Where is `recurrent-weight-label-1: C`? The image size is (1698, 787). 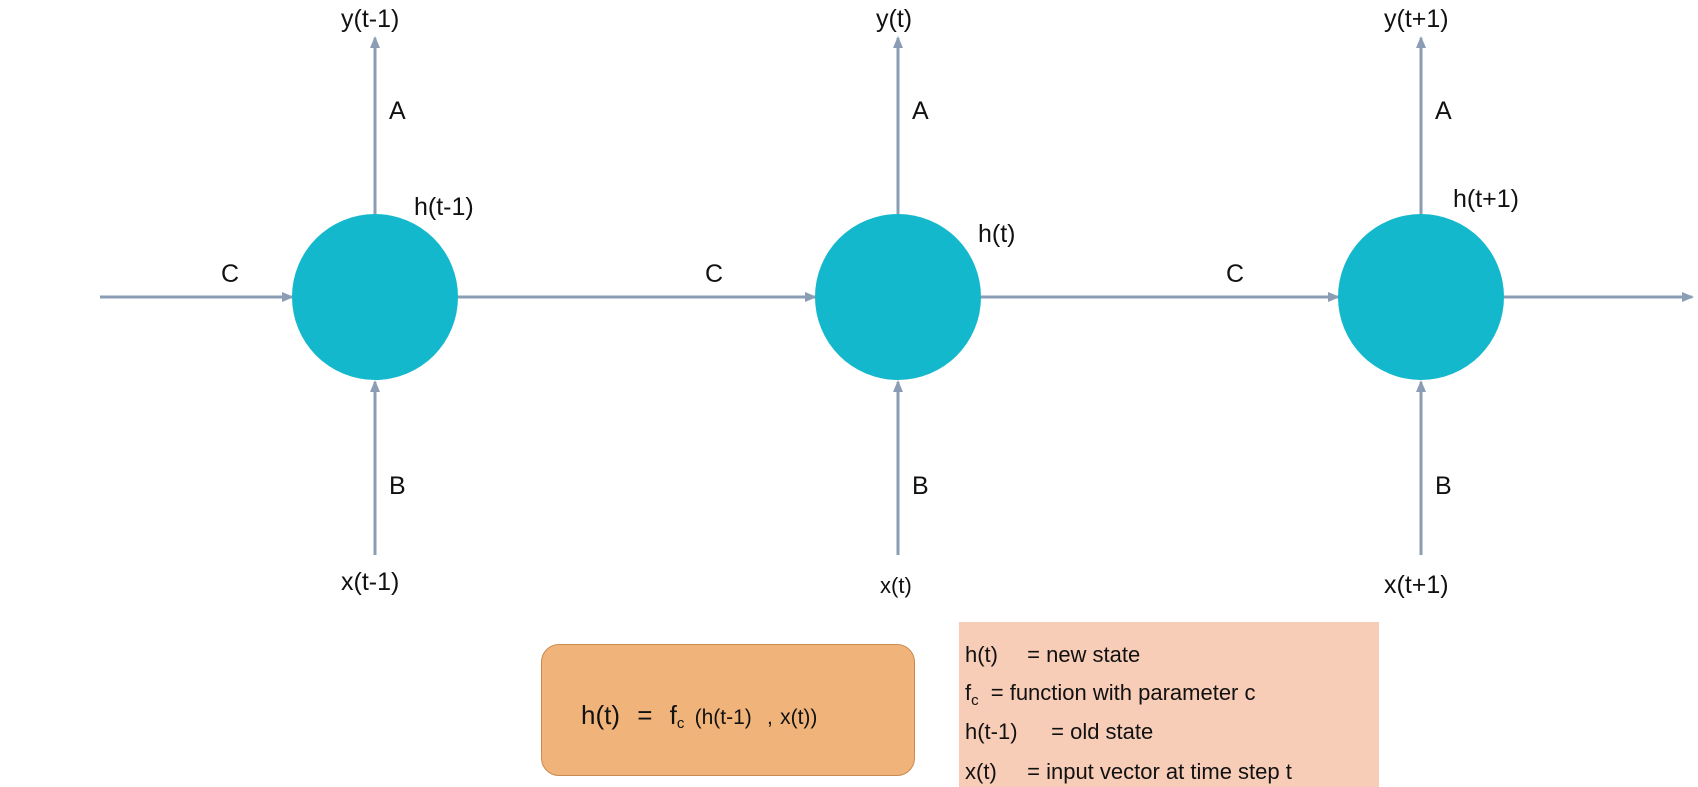 recurrent-weight-label-1: C is located at coordinates (230, 274).